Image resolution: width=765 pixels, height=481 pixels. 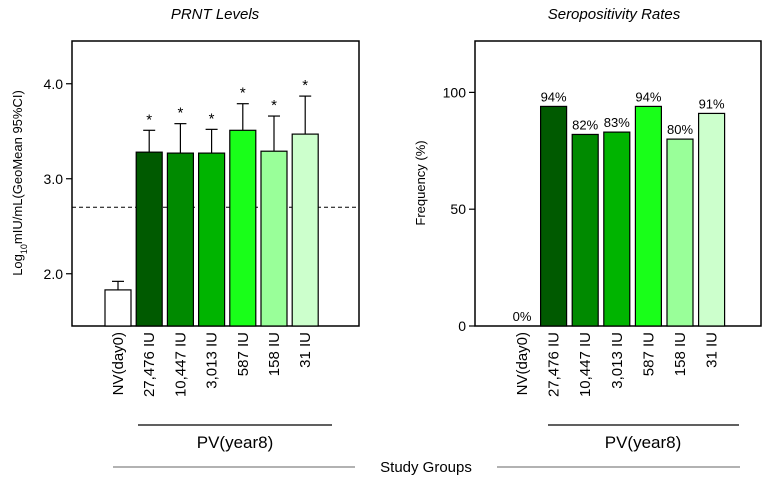 I want to click on prnt-category-label: 31 IU, so click(x=305, y=350).